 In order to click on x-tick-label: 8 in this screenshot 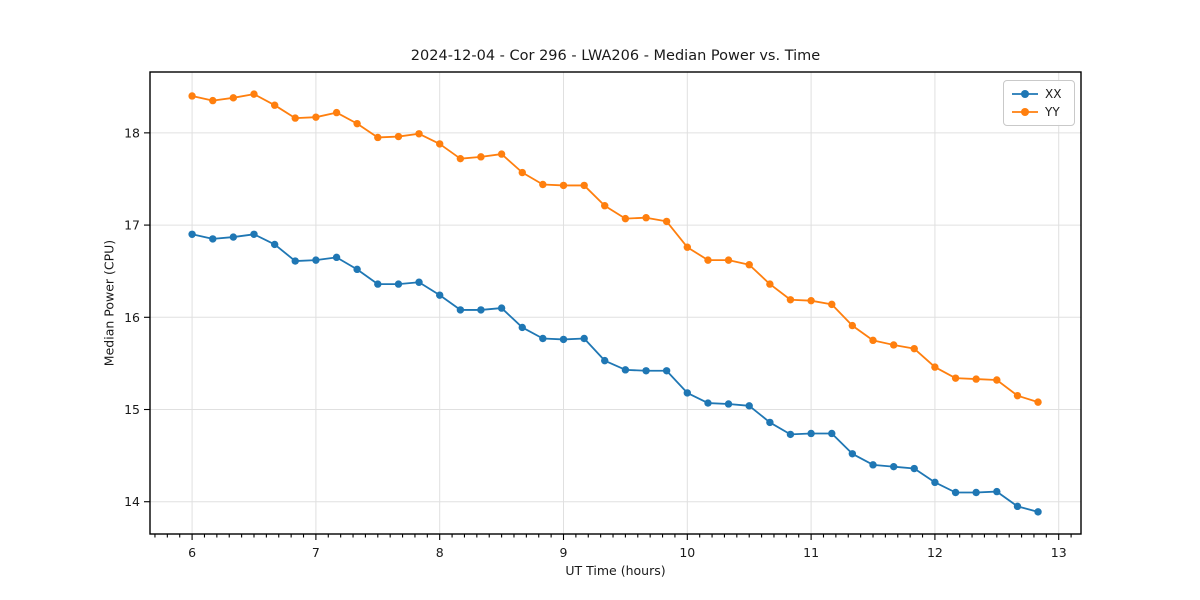, I will do `click(440, 552)`.